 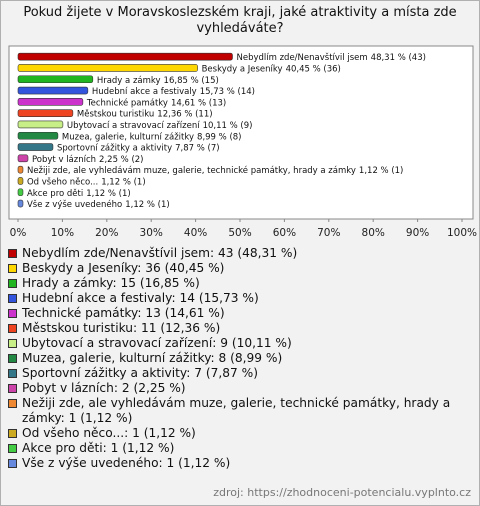 I want to click on x-tick-label: 90%, so click(x=417, y=233).